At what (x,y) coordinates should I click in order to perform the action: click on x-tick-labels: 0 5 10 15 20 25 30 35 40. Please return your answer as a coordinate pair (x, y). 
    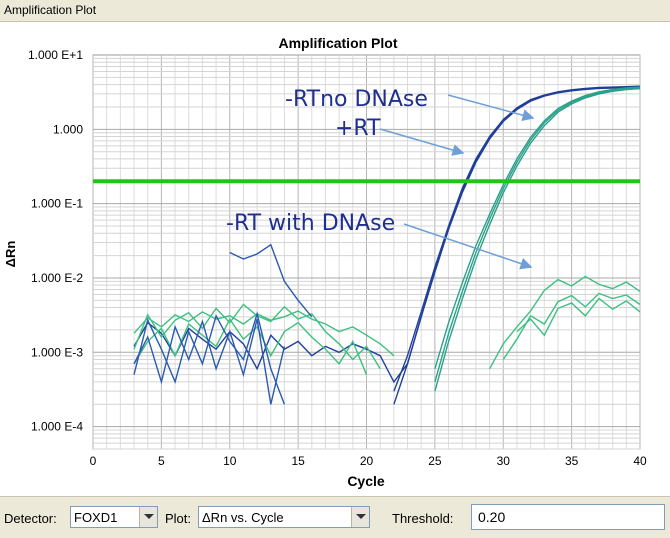
    Looking at the image, I should click on (368, 461).